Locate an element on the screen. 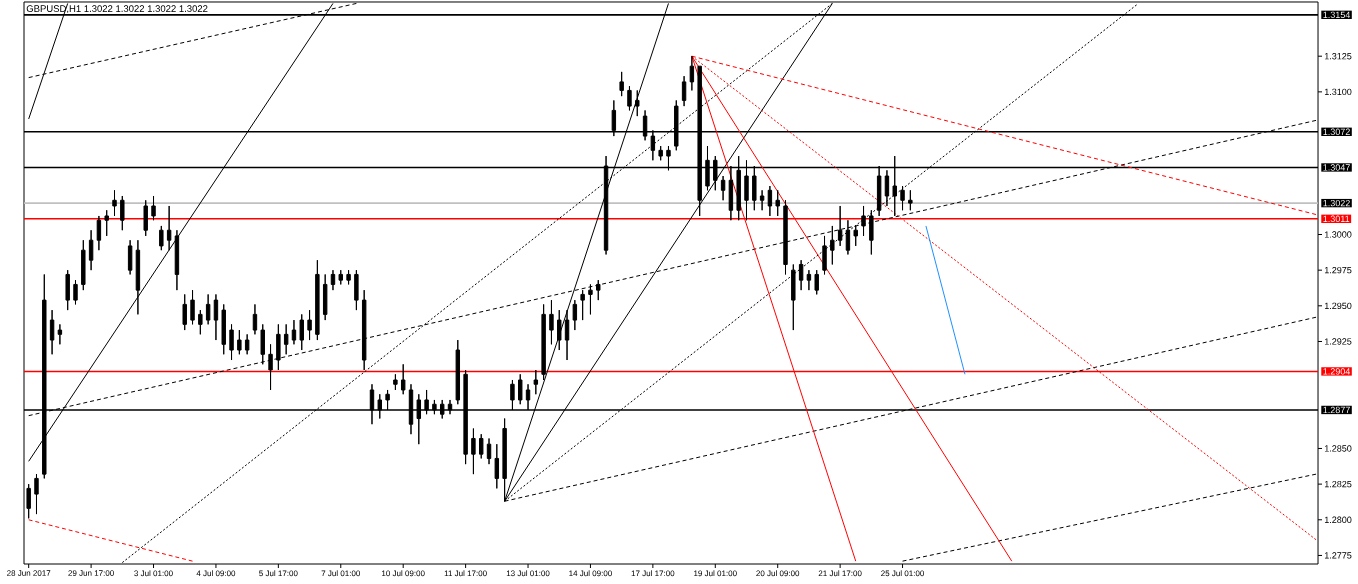 The height and width of the screenshot is (584, 1358). x-tick-label: 5 Jul 17:00 is located at coordinates (278, 573).